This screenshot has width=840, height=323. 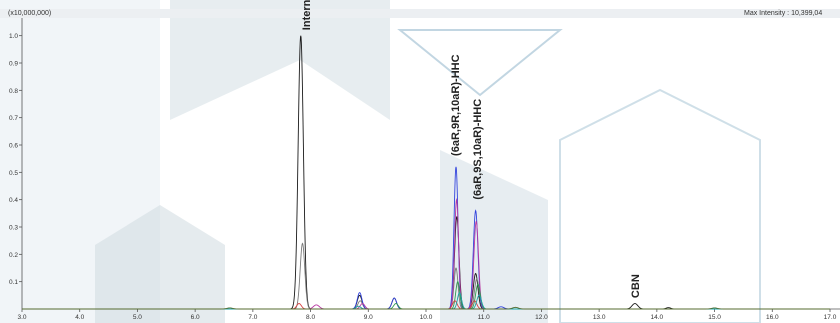 What do you see at coordinates (772, 317) in the screenshot?
I see `x-tick-label: 16.0` at bounding box center [772, 317].